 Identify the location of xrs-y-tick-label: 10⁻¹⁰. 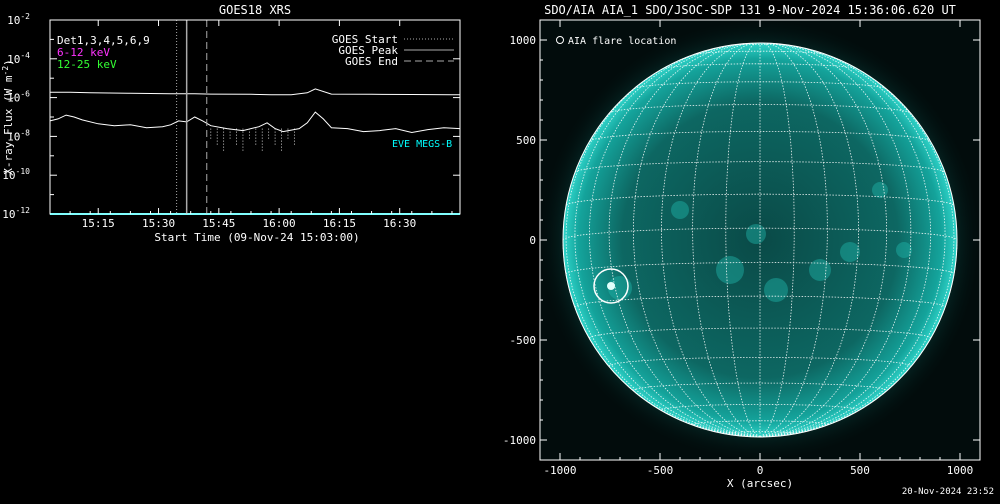
(16, 174).